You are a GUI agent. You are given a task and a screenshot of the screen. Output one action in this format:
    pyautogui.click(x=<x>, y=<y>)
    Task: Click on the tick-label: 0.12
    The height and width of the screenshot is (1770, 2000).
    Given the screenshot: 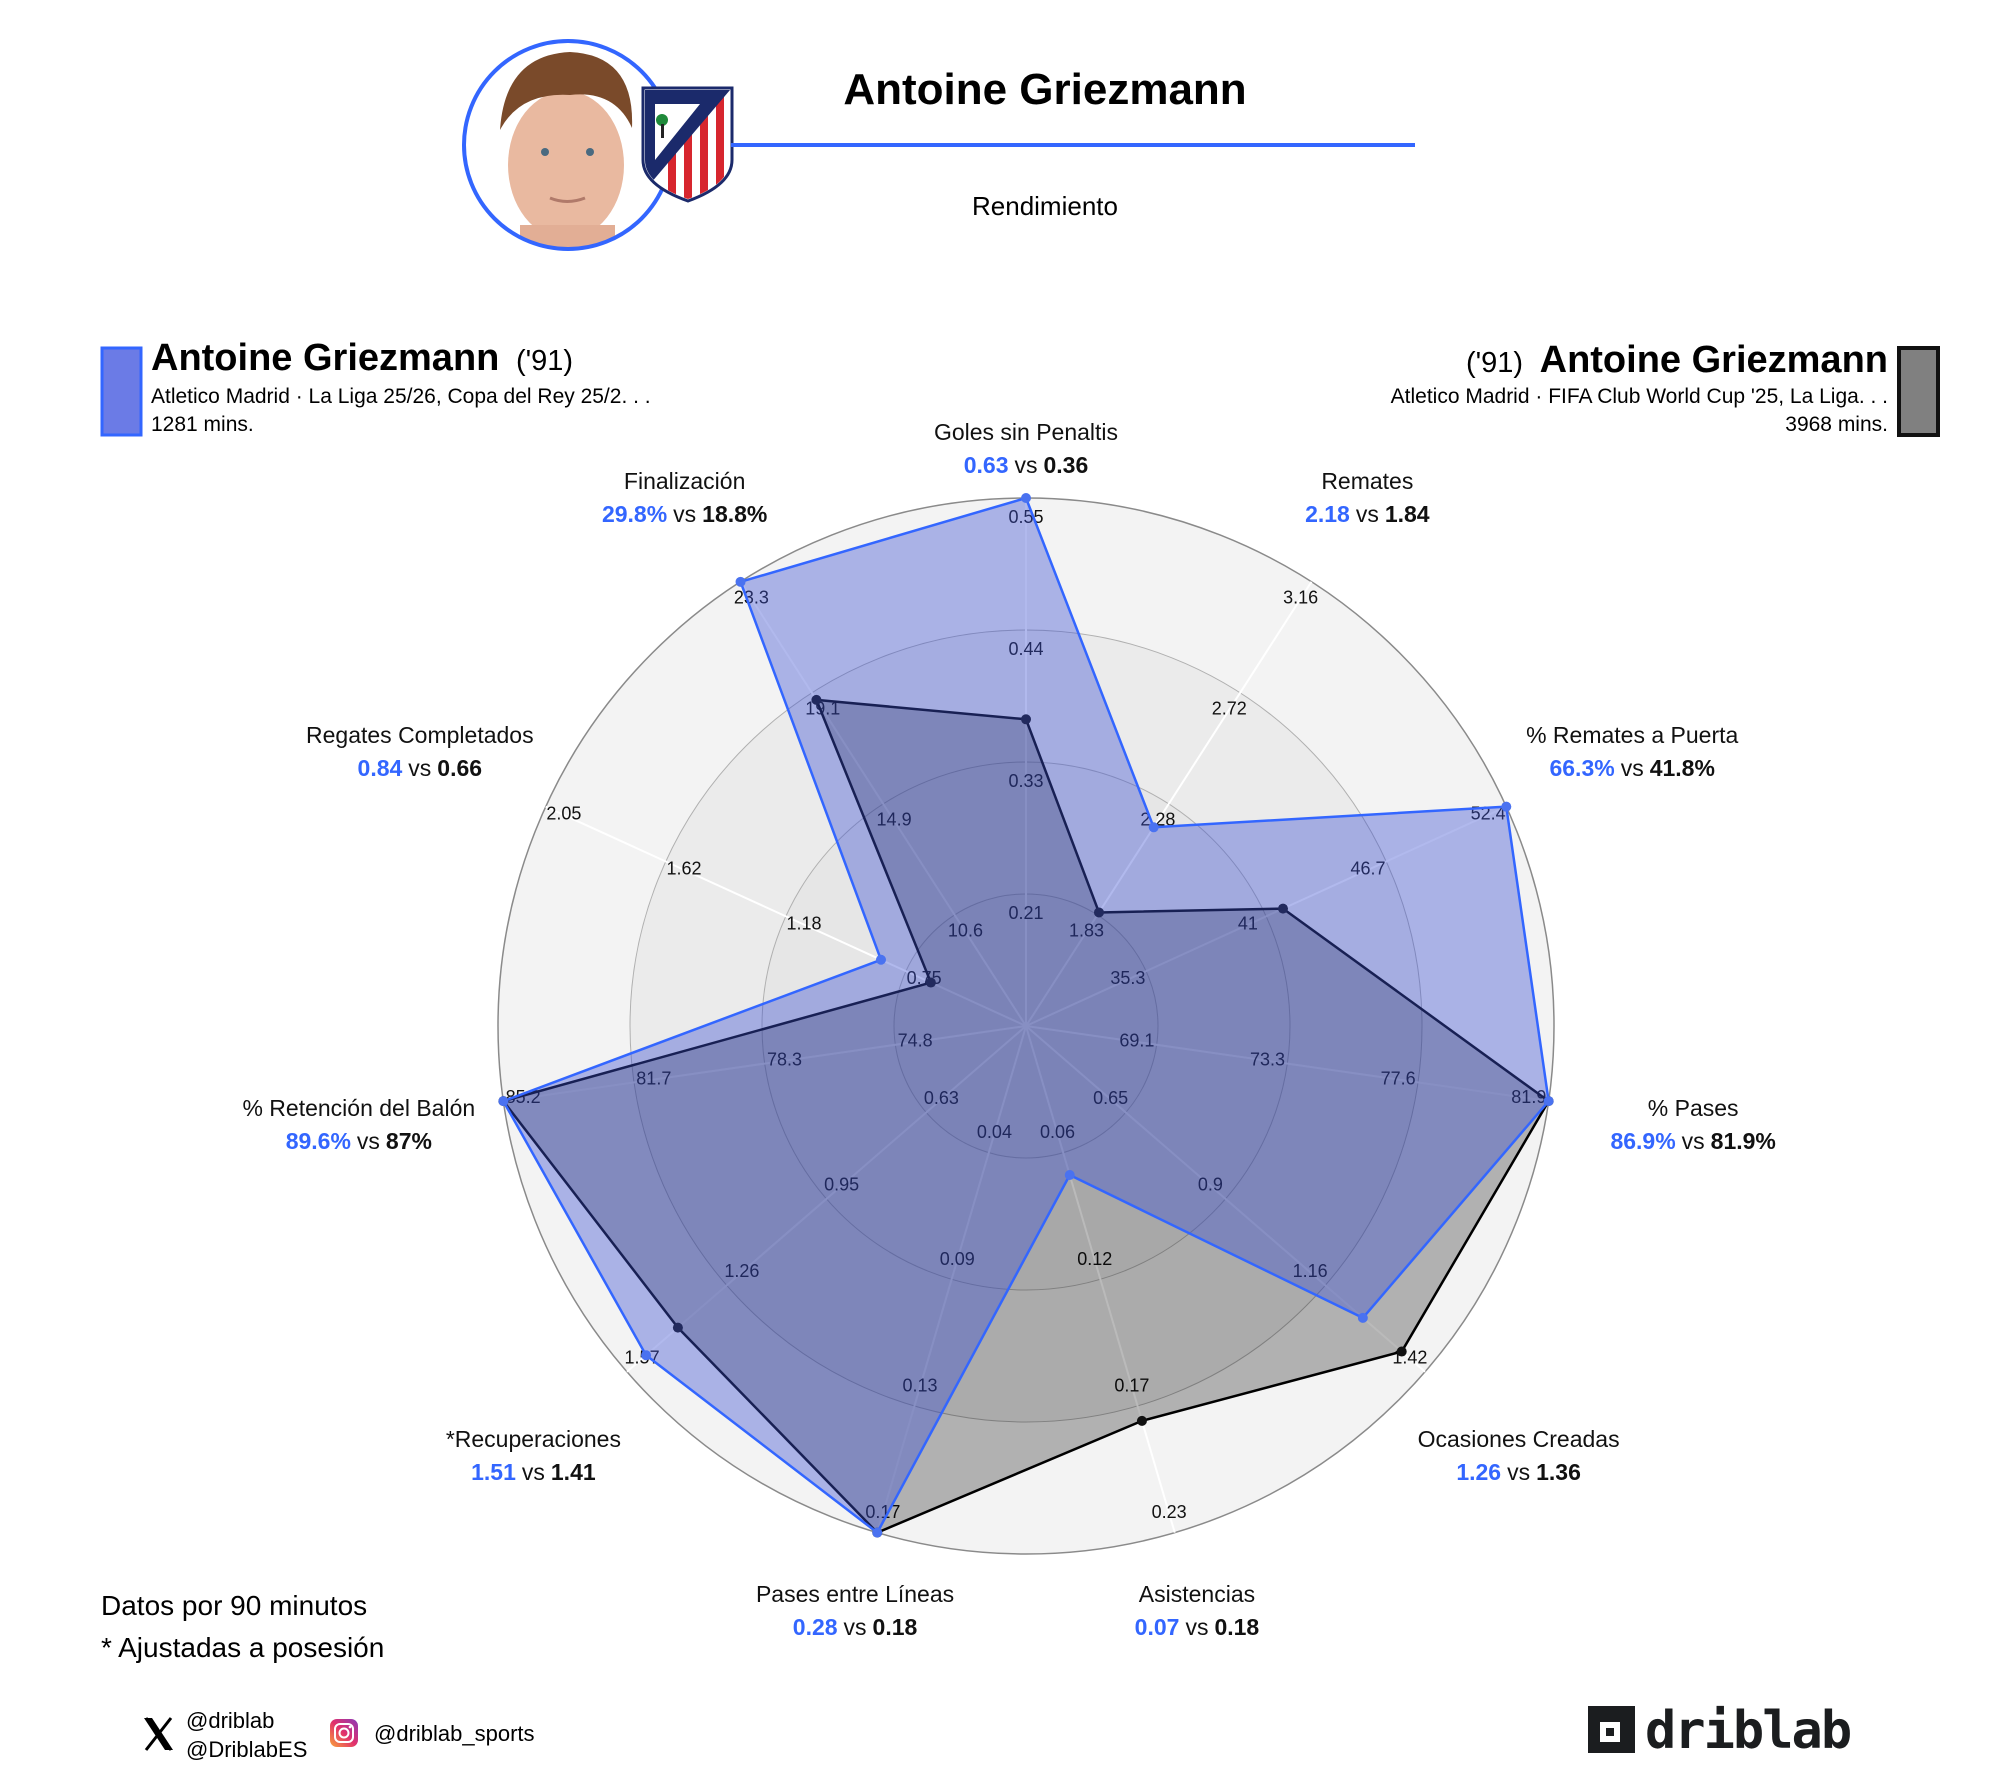 What is the action you would take?
    pyautogui.click(x=1094, y=1259)
    